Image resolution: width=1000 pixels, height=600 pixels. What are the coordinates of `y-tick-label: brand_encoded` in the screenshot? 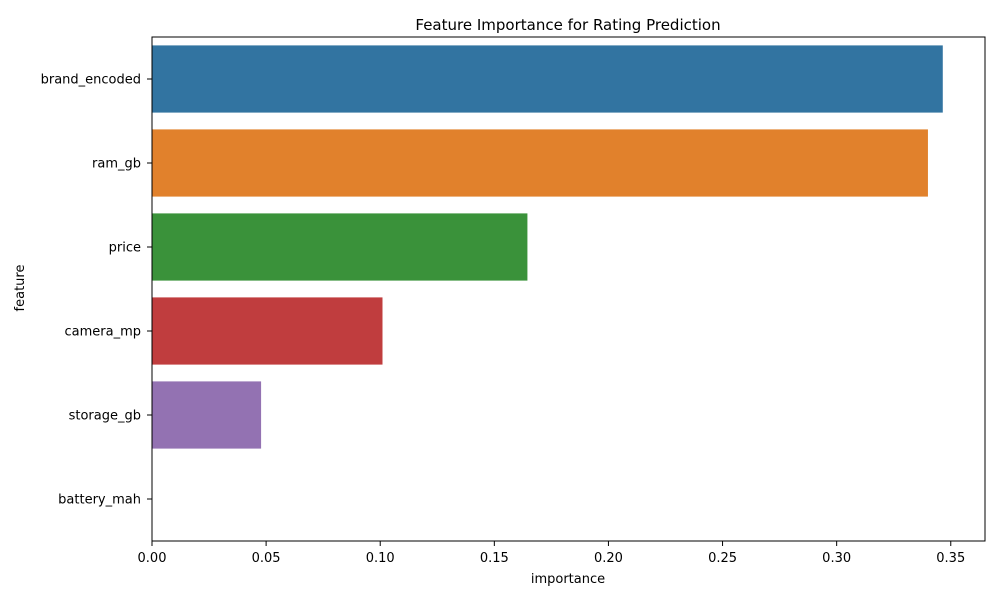 It's located at (91, 80).